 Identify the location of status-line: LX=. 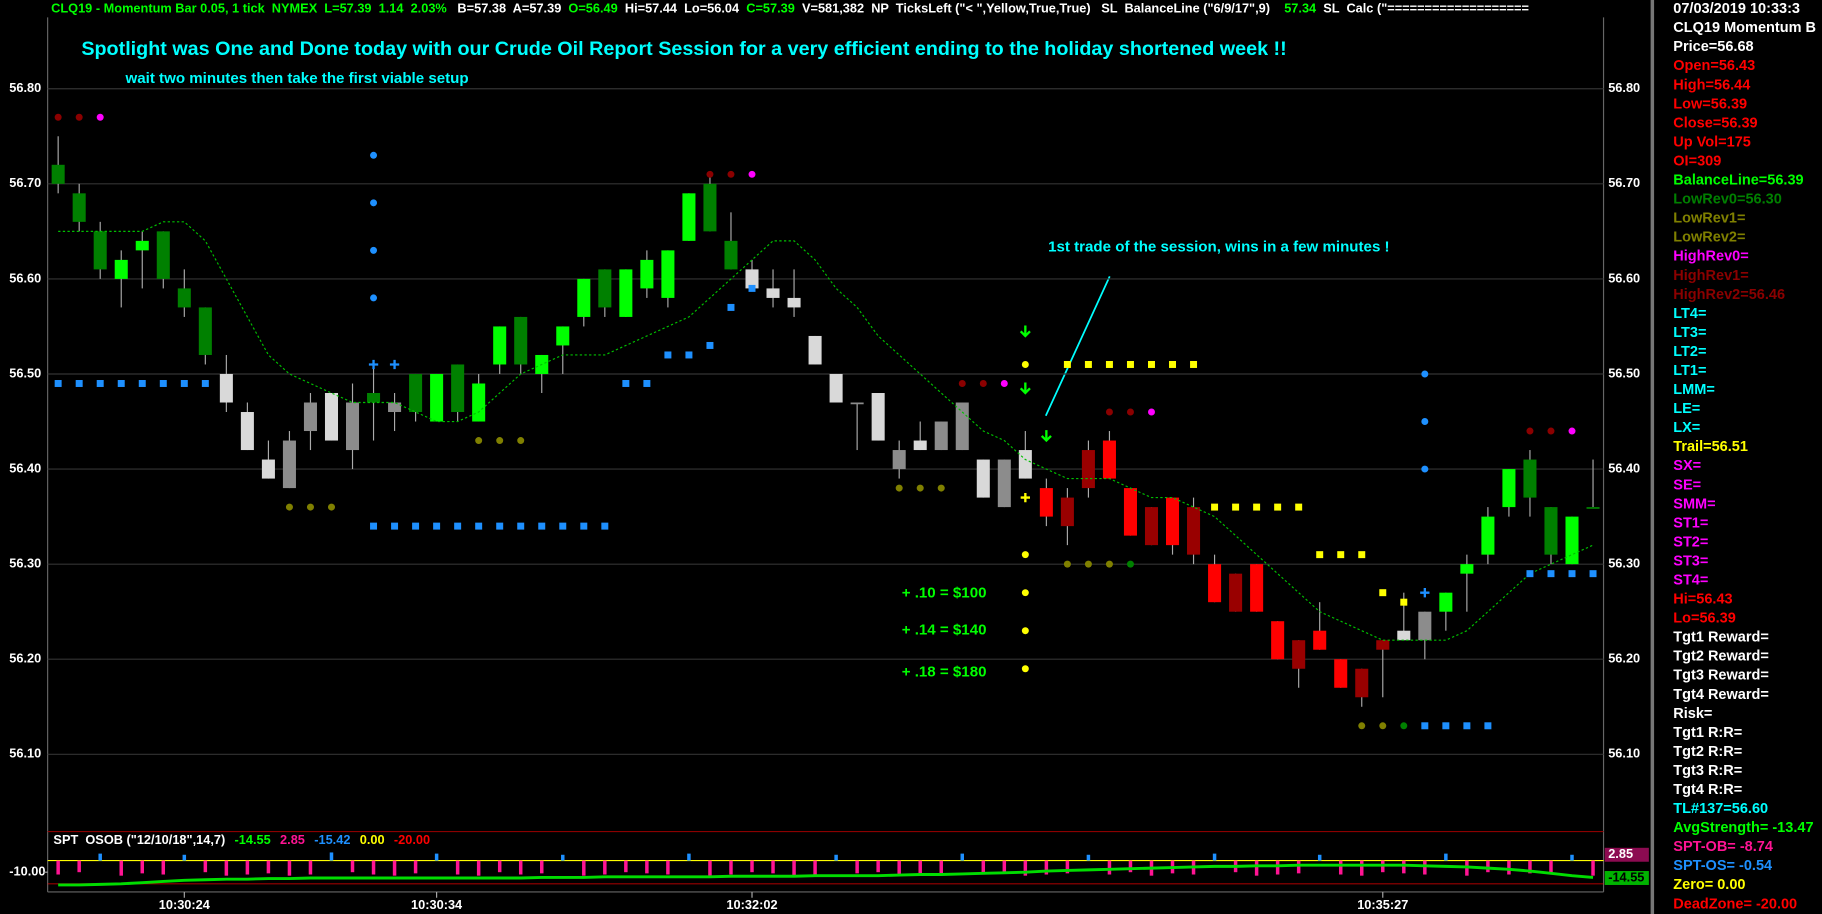
(1686, 428).